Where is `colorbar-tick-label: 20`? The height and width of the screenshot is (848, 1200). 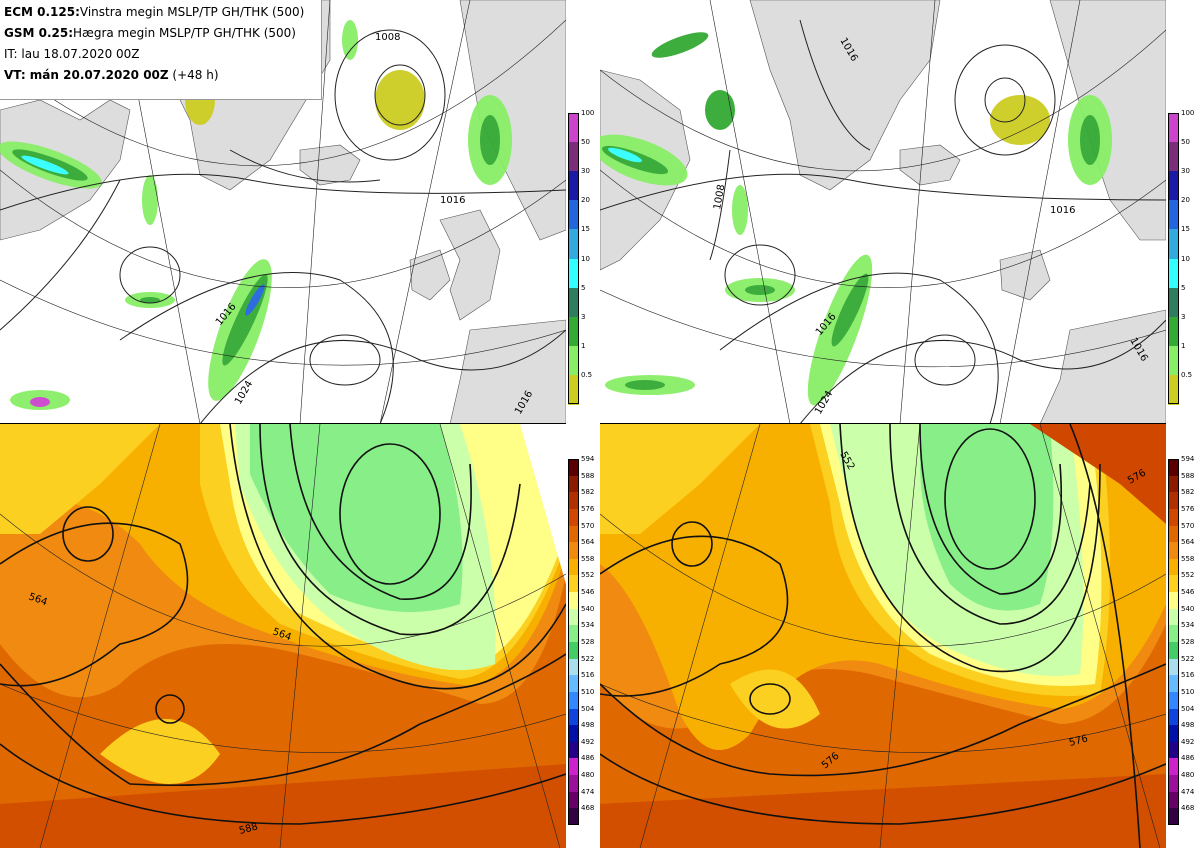 colorbar-tick-label: 20 is located at coordinates (585, 200).